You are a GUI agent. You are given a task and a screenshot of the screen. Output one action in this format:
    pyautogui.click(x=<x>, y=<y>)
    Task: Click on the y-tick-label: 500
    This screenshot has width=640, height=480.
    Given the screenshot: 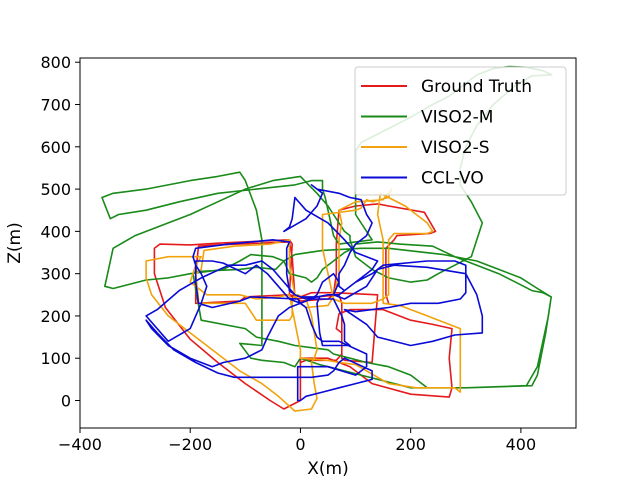 What is the action you would take?
    pyautogui.click(x=55, y=189)
    